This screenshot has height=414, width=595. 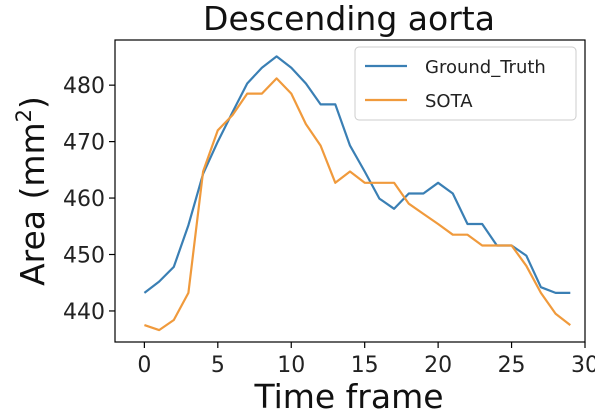 What do you see at coordinates (485, 67) in the screenshot?
I see `legend-label-ground-truth: Ground_Truth` at bounding box center [485, 67].